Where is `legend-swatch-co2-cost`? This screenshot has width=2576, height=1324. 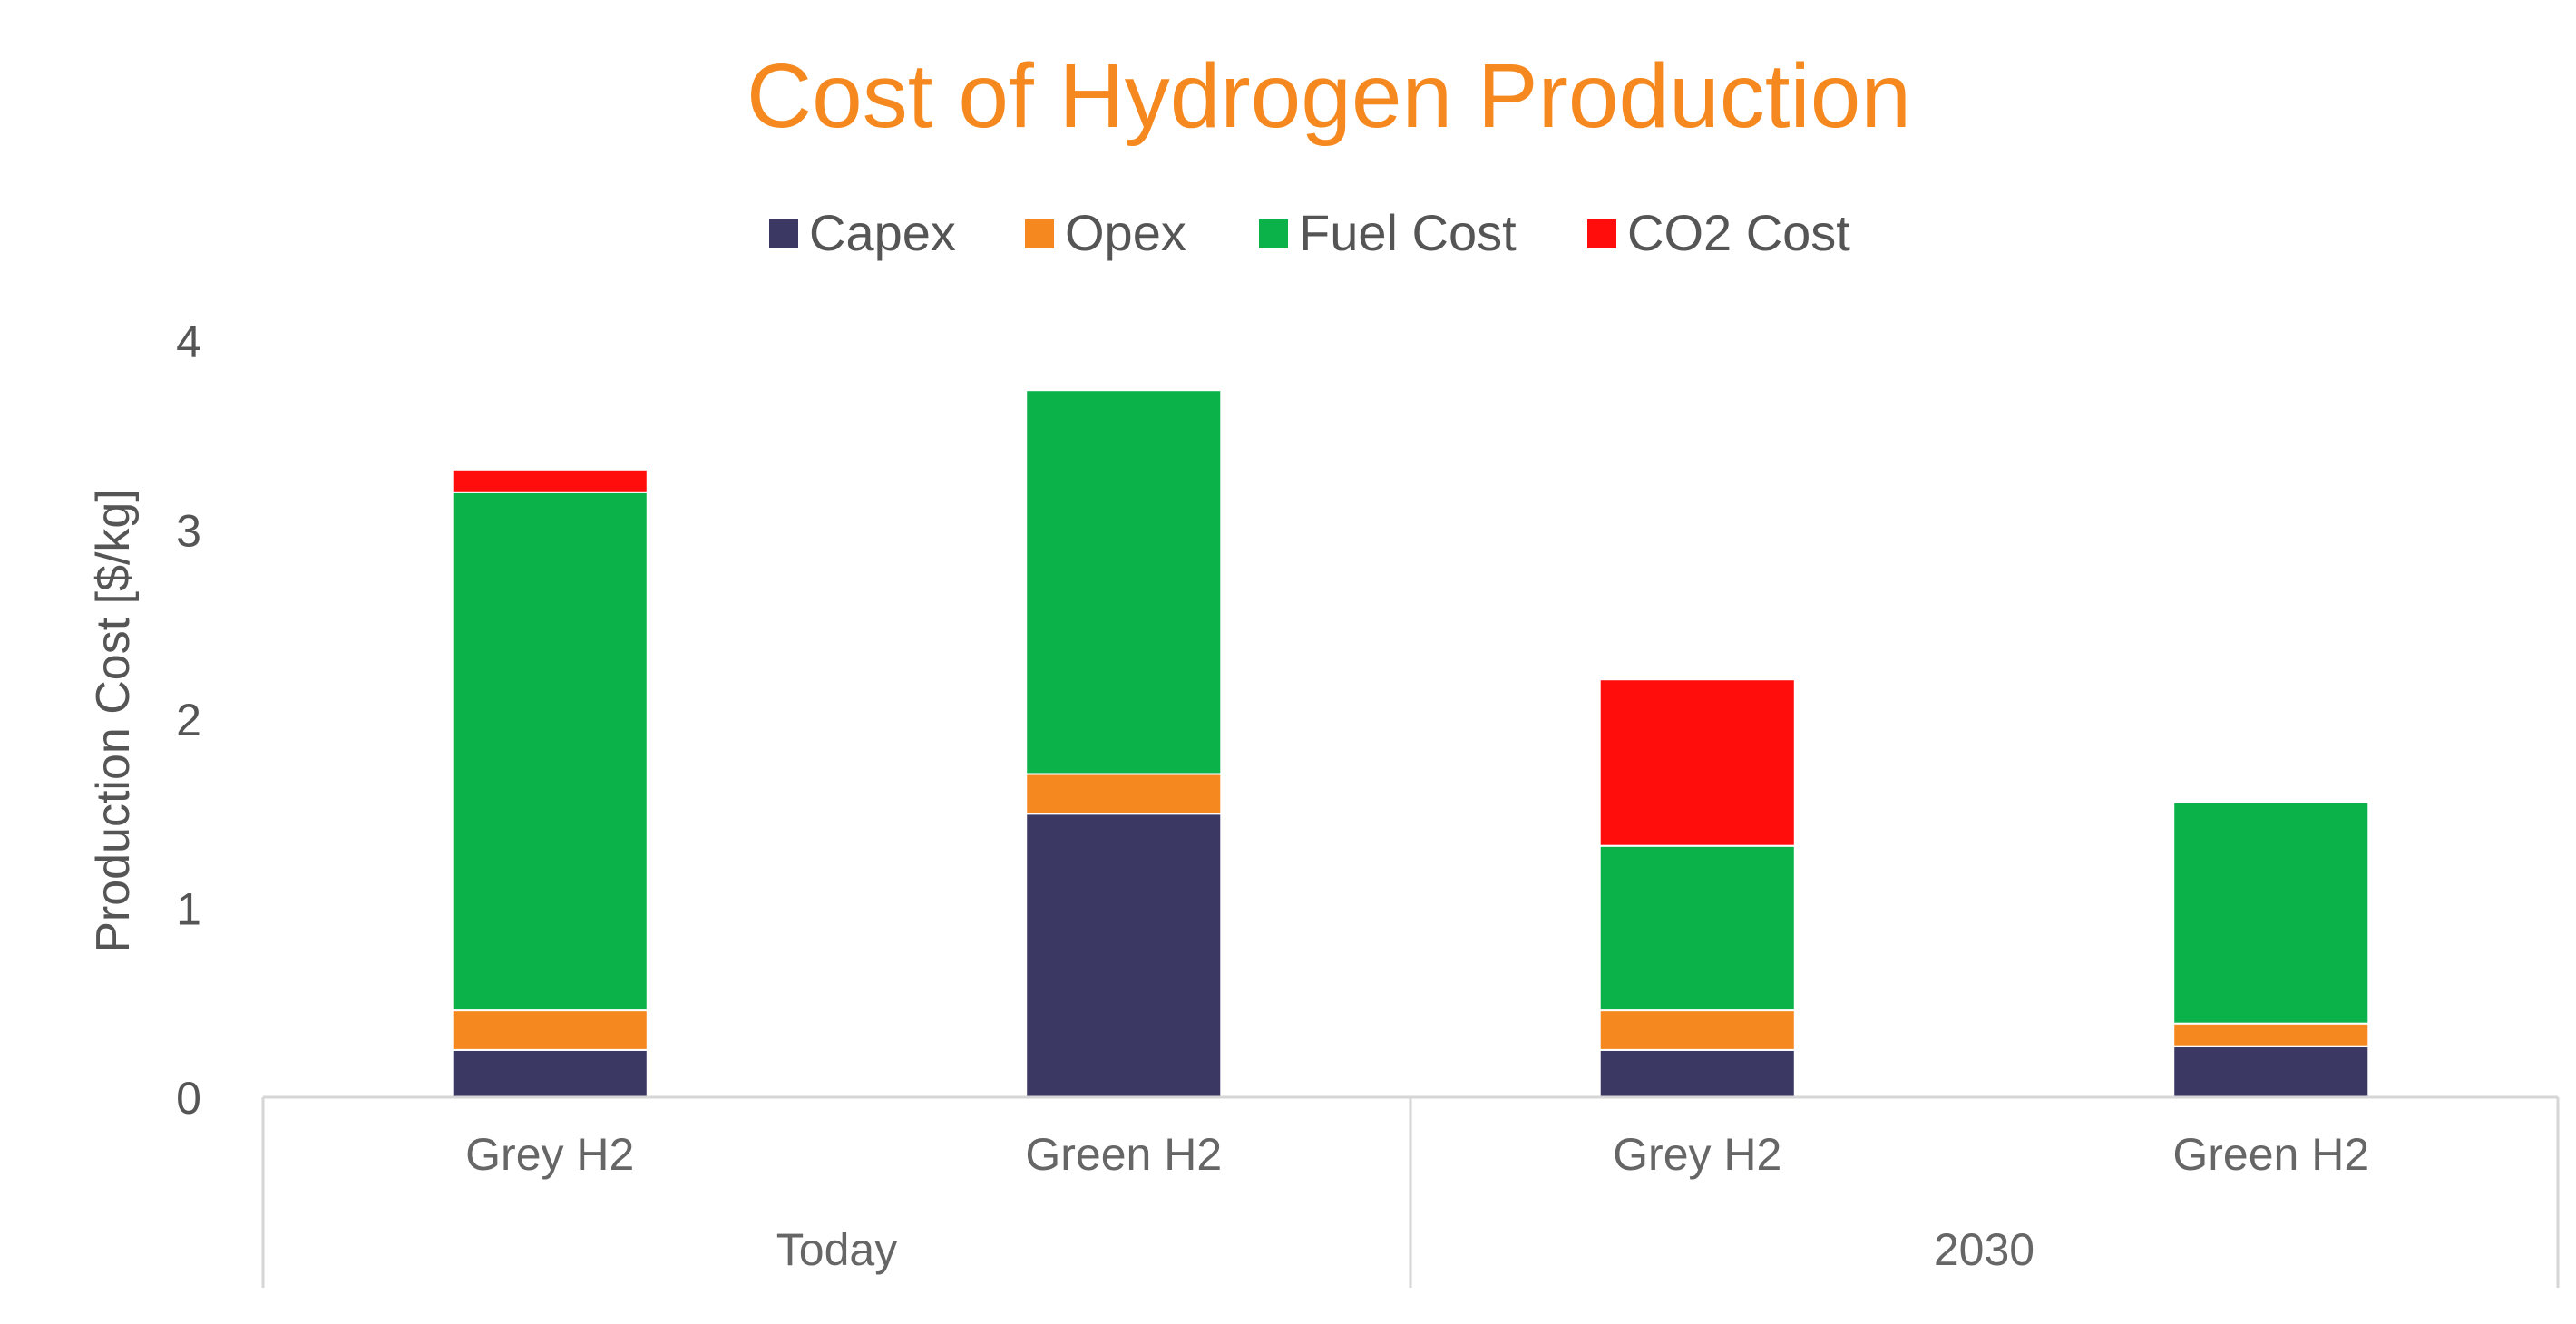
legend-swatch-co2-cost is located at coordinates (1601, 234).